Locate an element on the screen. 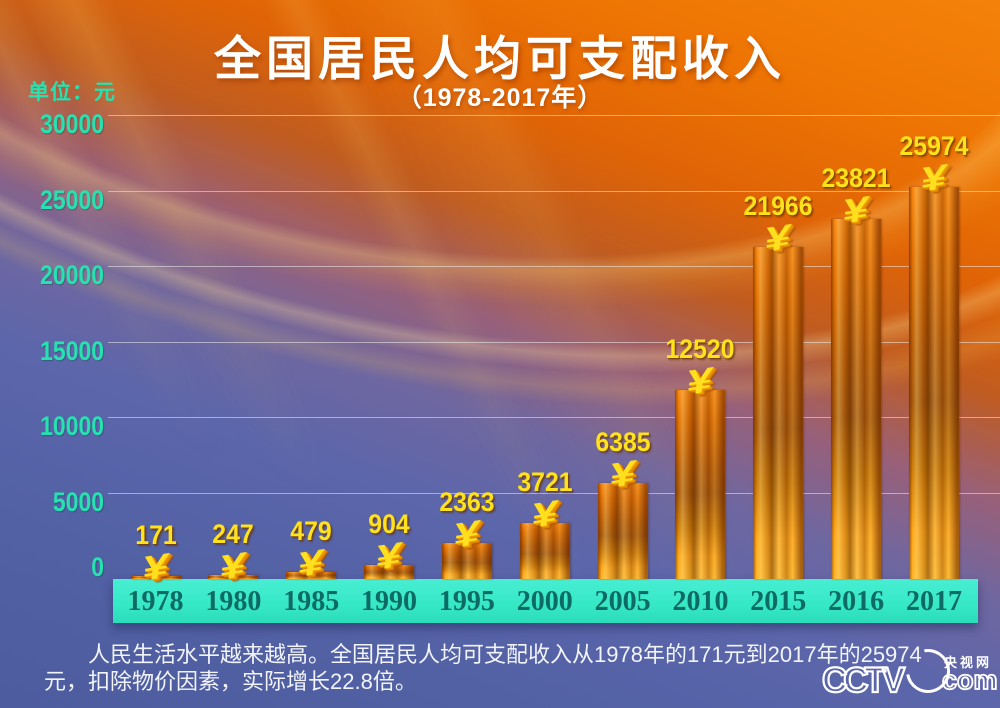  bar-value-label: 247 is located at coordinates (233, 534).